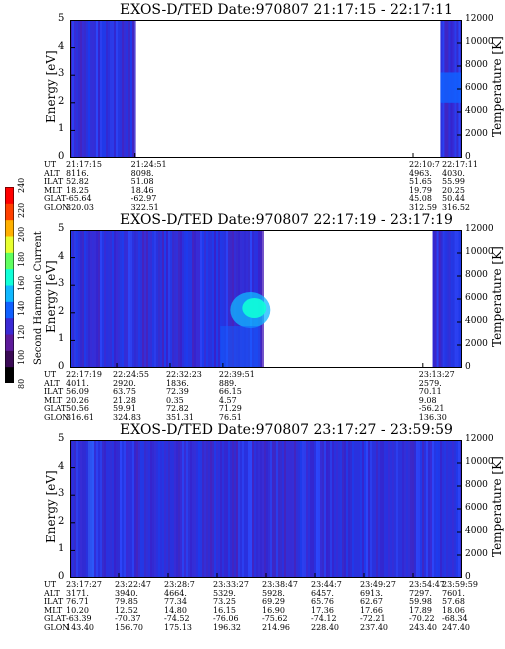 Image resolution: width=505 pixels, height=649 pixels. What do you see at coordinates (431, 409) in the screenshot?
I see `table-cell: -56.21` at bounding box center [431, 409].